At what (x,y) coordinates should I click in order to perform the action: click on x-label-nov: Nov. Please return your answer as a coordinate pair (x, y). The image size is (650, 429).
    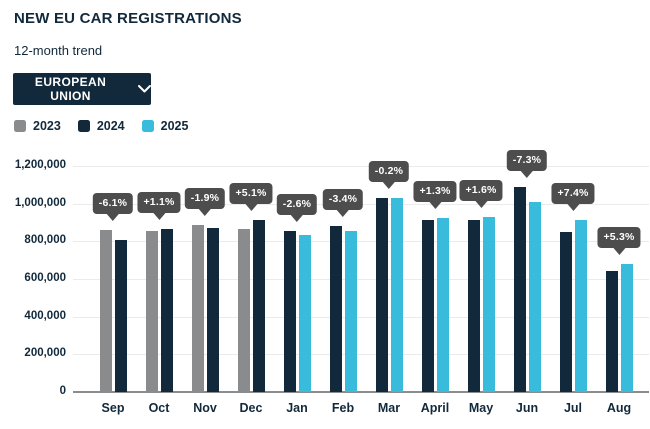
    Looking at the image, I should click on (205, 408).